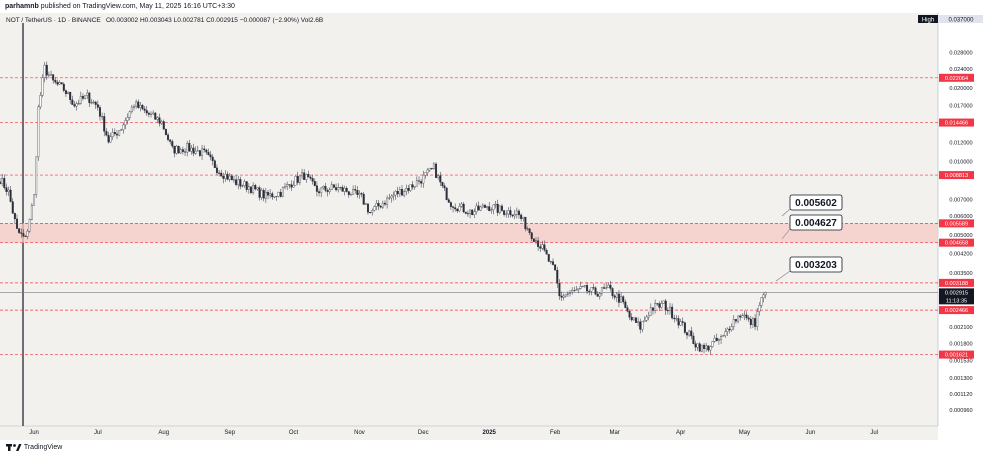 Image resolution: width=984 pixels, height=455 pixels. What do you see at coordinates (809, 238) in the screenshot?
I see `annotations: 0.005602 0.004627 0.003203` at bounding box center [809, 238].